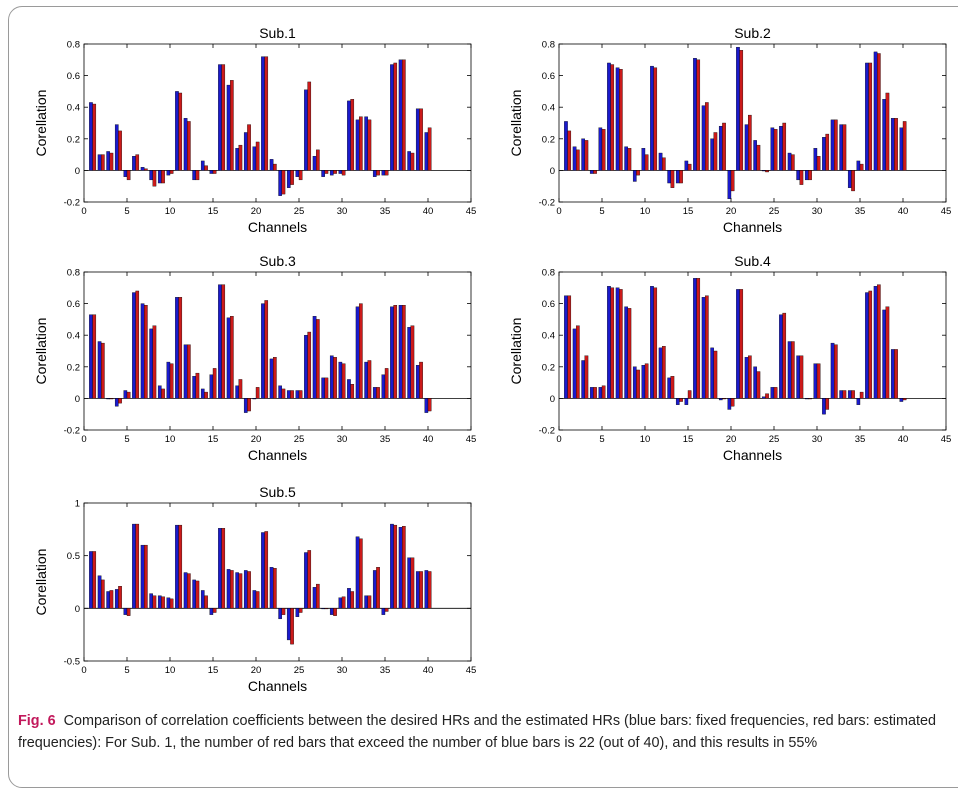 The height and width of the screenshot is (795, 958). I want to click on bar-series1-ch26, so click(306, 130).